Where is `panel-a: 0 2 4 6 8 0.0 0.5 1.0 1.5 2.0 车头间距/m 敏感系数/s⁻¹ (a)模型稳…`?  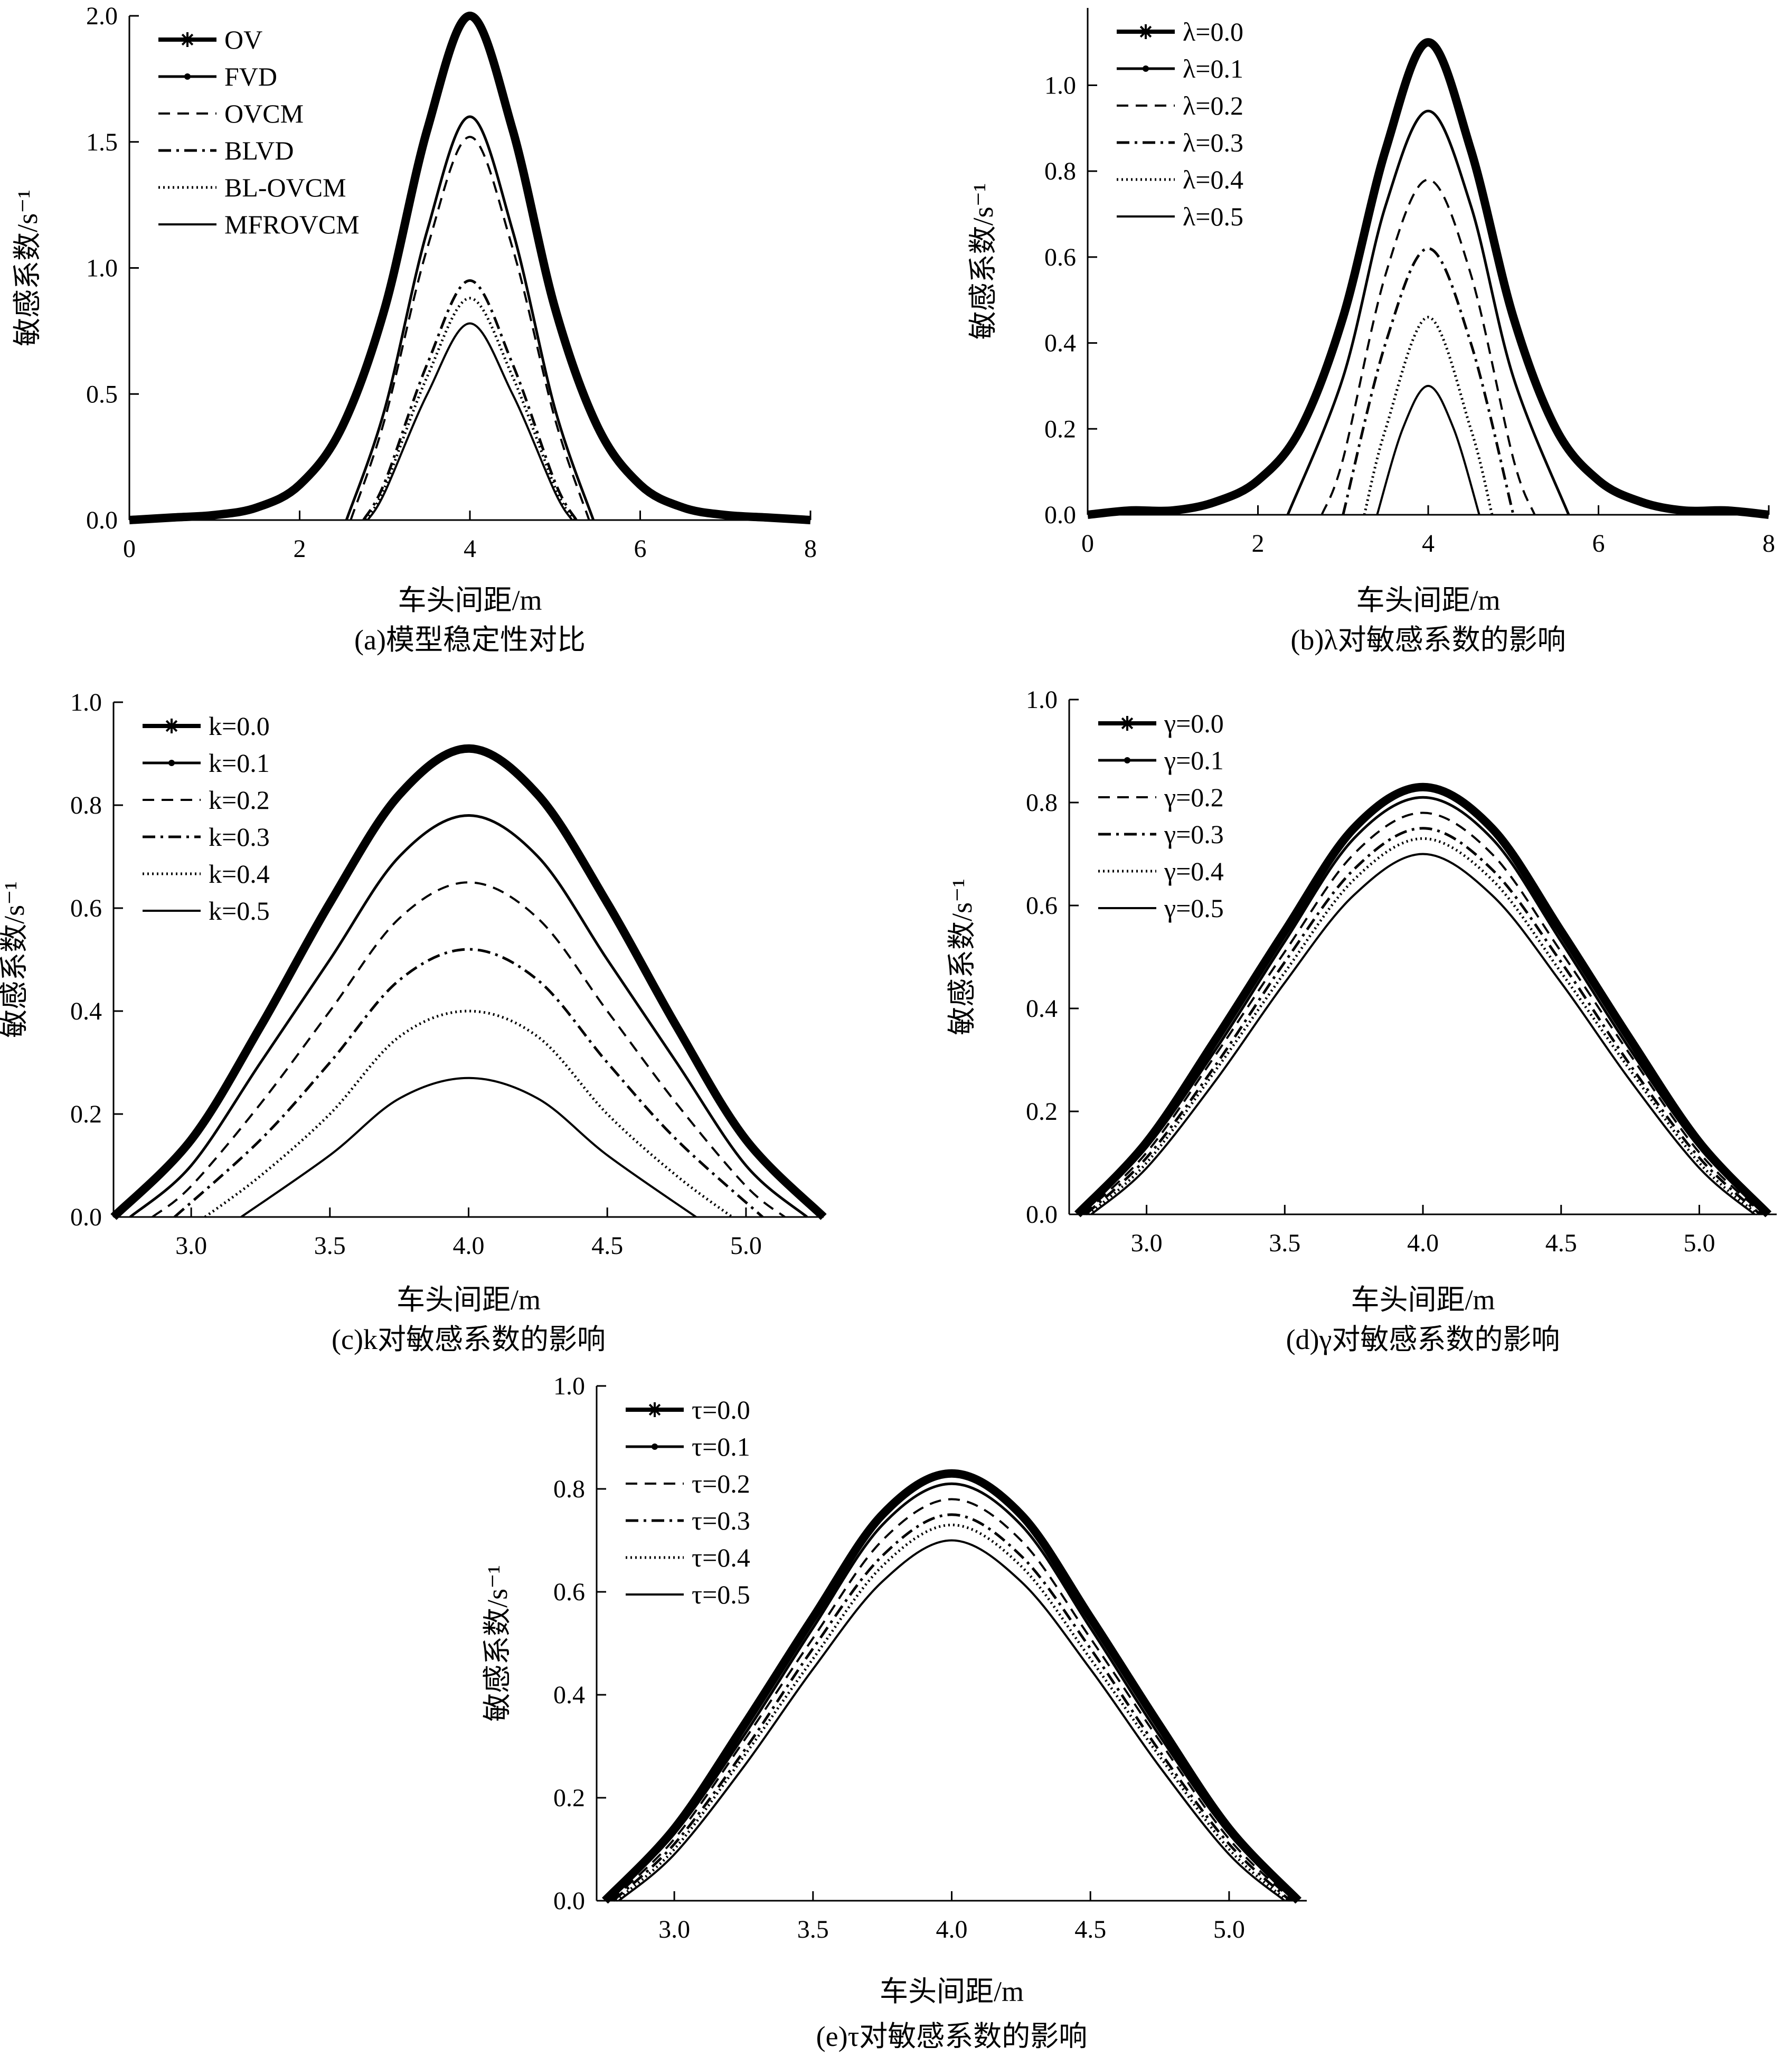 panel-a: 0 2 4 6 8 0.0 0.5 1.0 1.5 2.0 车头间距/m 敏感系数/s⁻¹ (a)模型稳… is located at coordinates (414, 329).